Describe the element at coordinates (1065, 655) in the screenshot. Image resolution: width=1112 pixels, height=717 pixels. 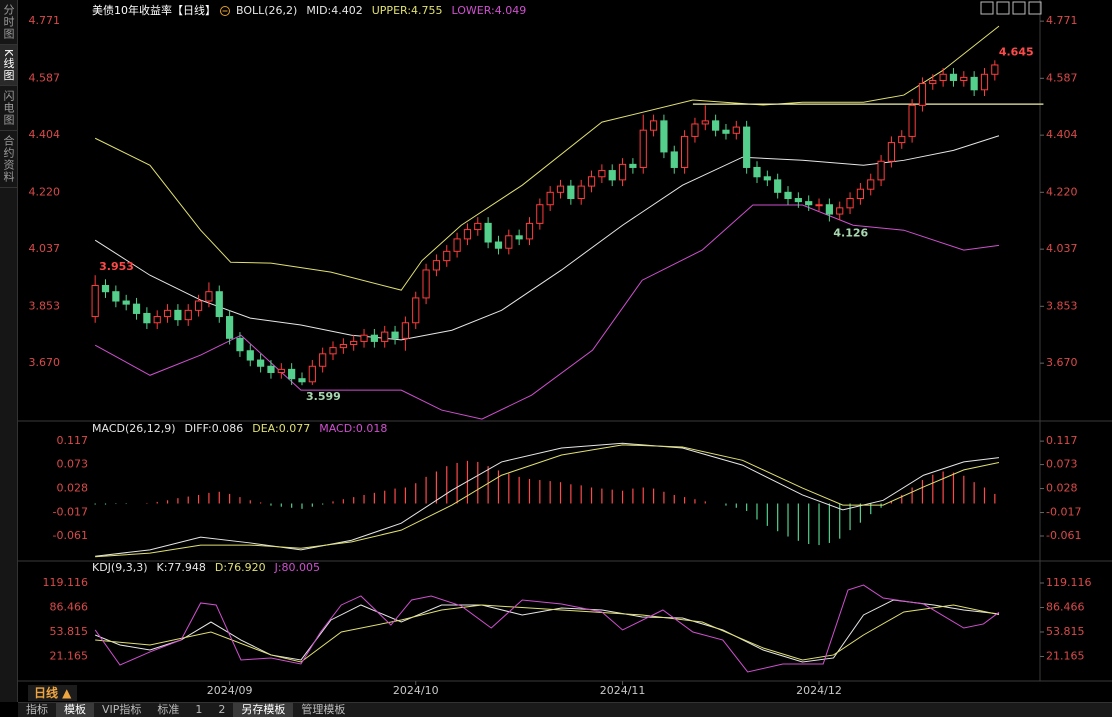
I see `y-tick-label: 21.165` at that location.